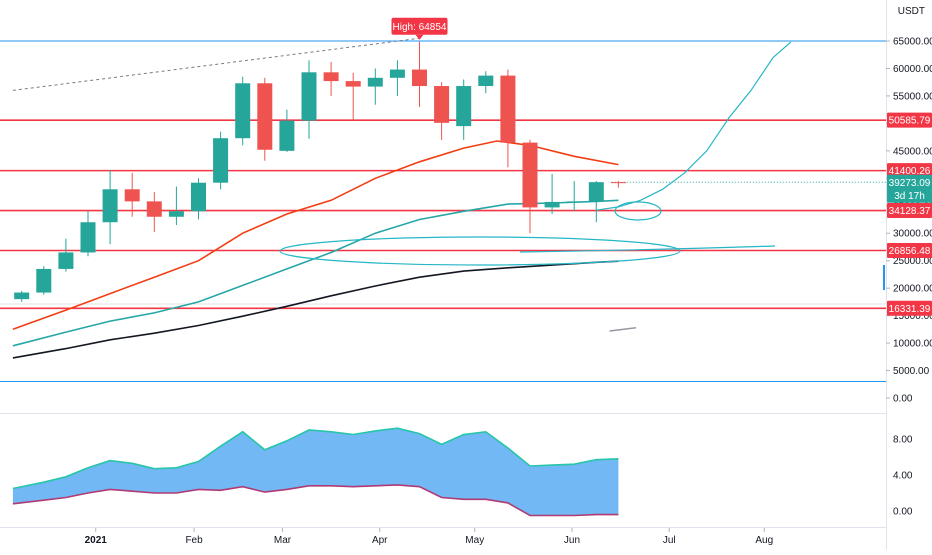 The image size is (932, 555). I want to click on time-tick-label: Jun, so click(572, 540).